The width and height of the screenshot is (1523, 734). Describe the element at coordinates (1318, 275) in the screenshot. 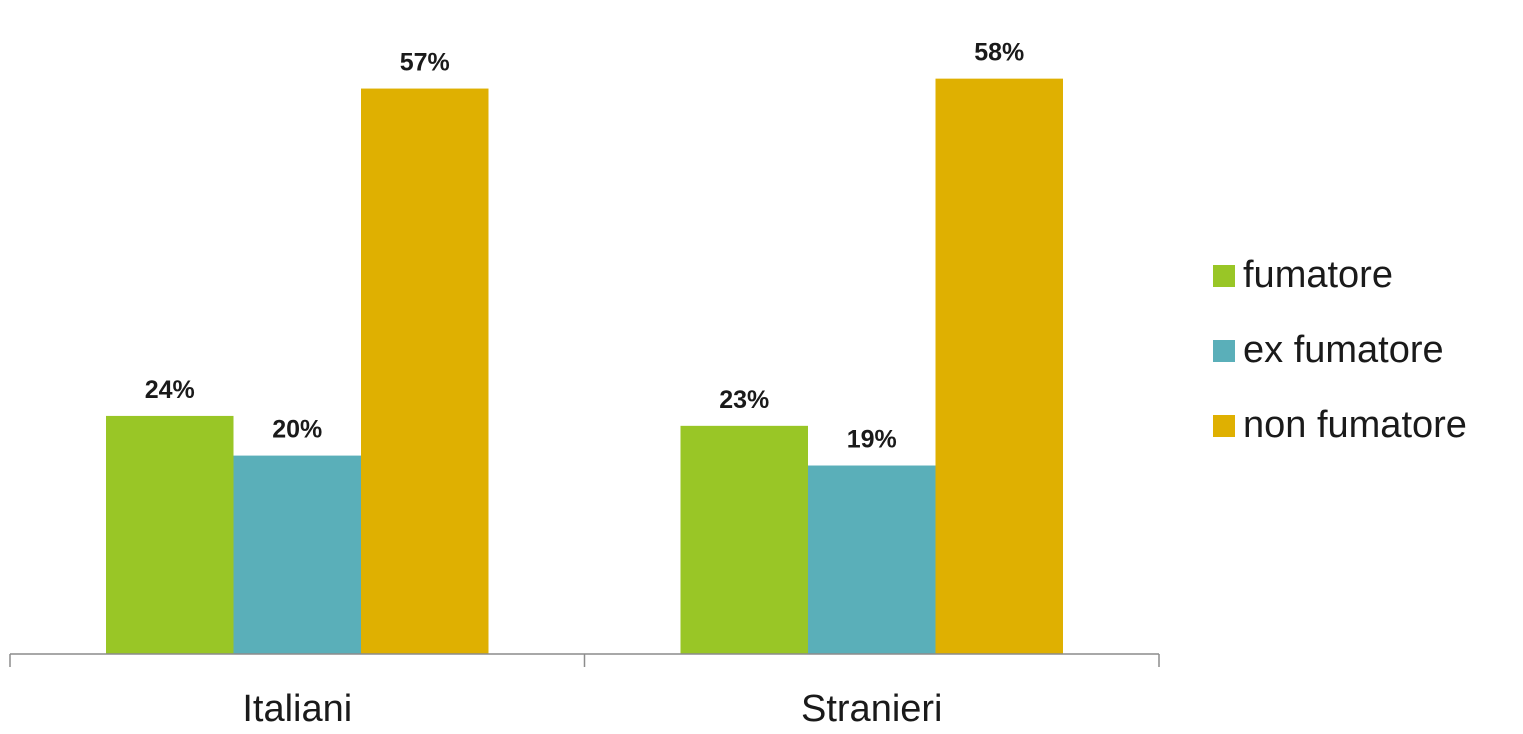

I see `legend-label: fumatore` at that location.